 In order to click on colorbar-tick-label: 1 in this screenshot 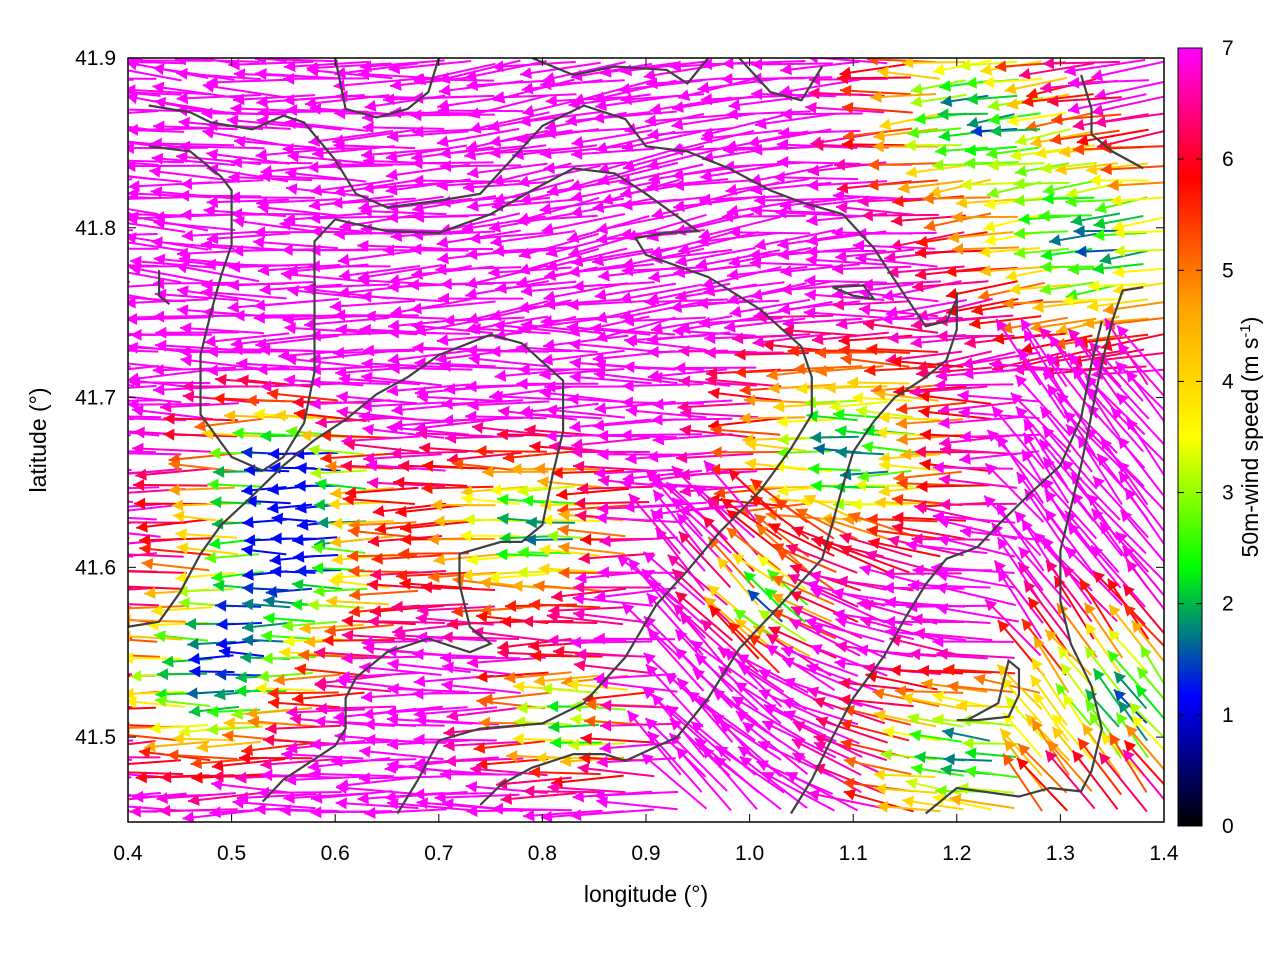, I will do `click(1228, 715)`.